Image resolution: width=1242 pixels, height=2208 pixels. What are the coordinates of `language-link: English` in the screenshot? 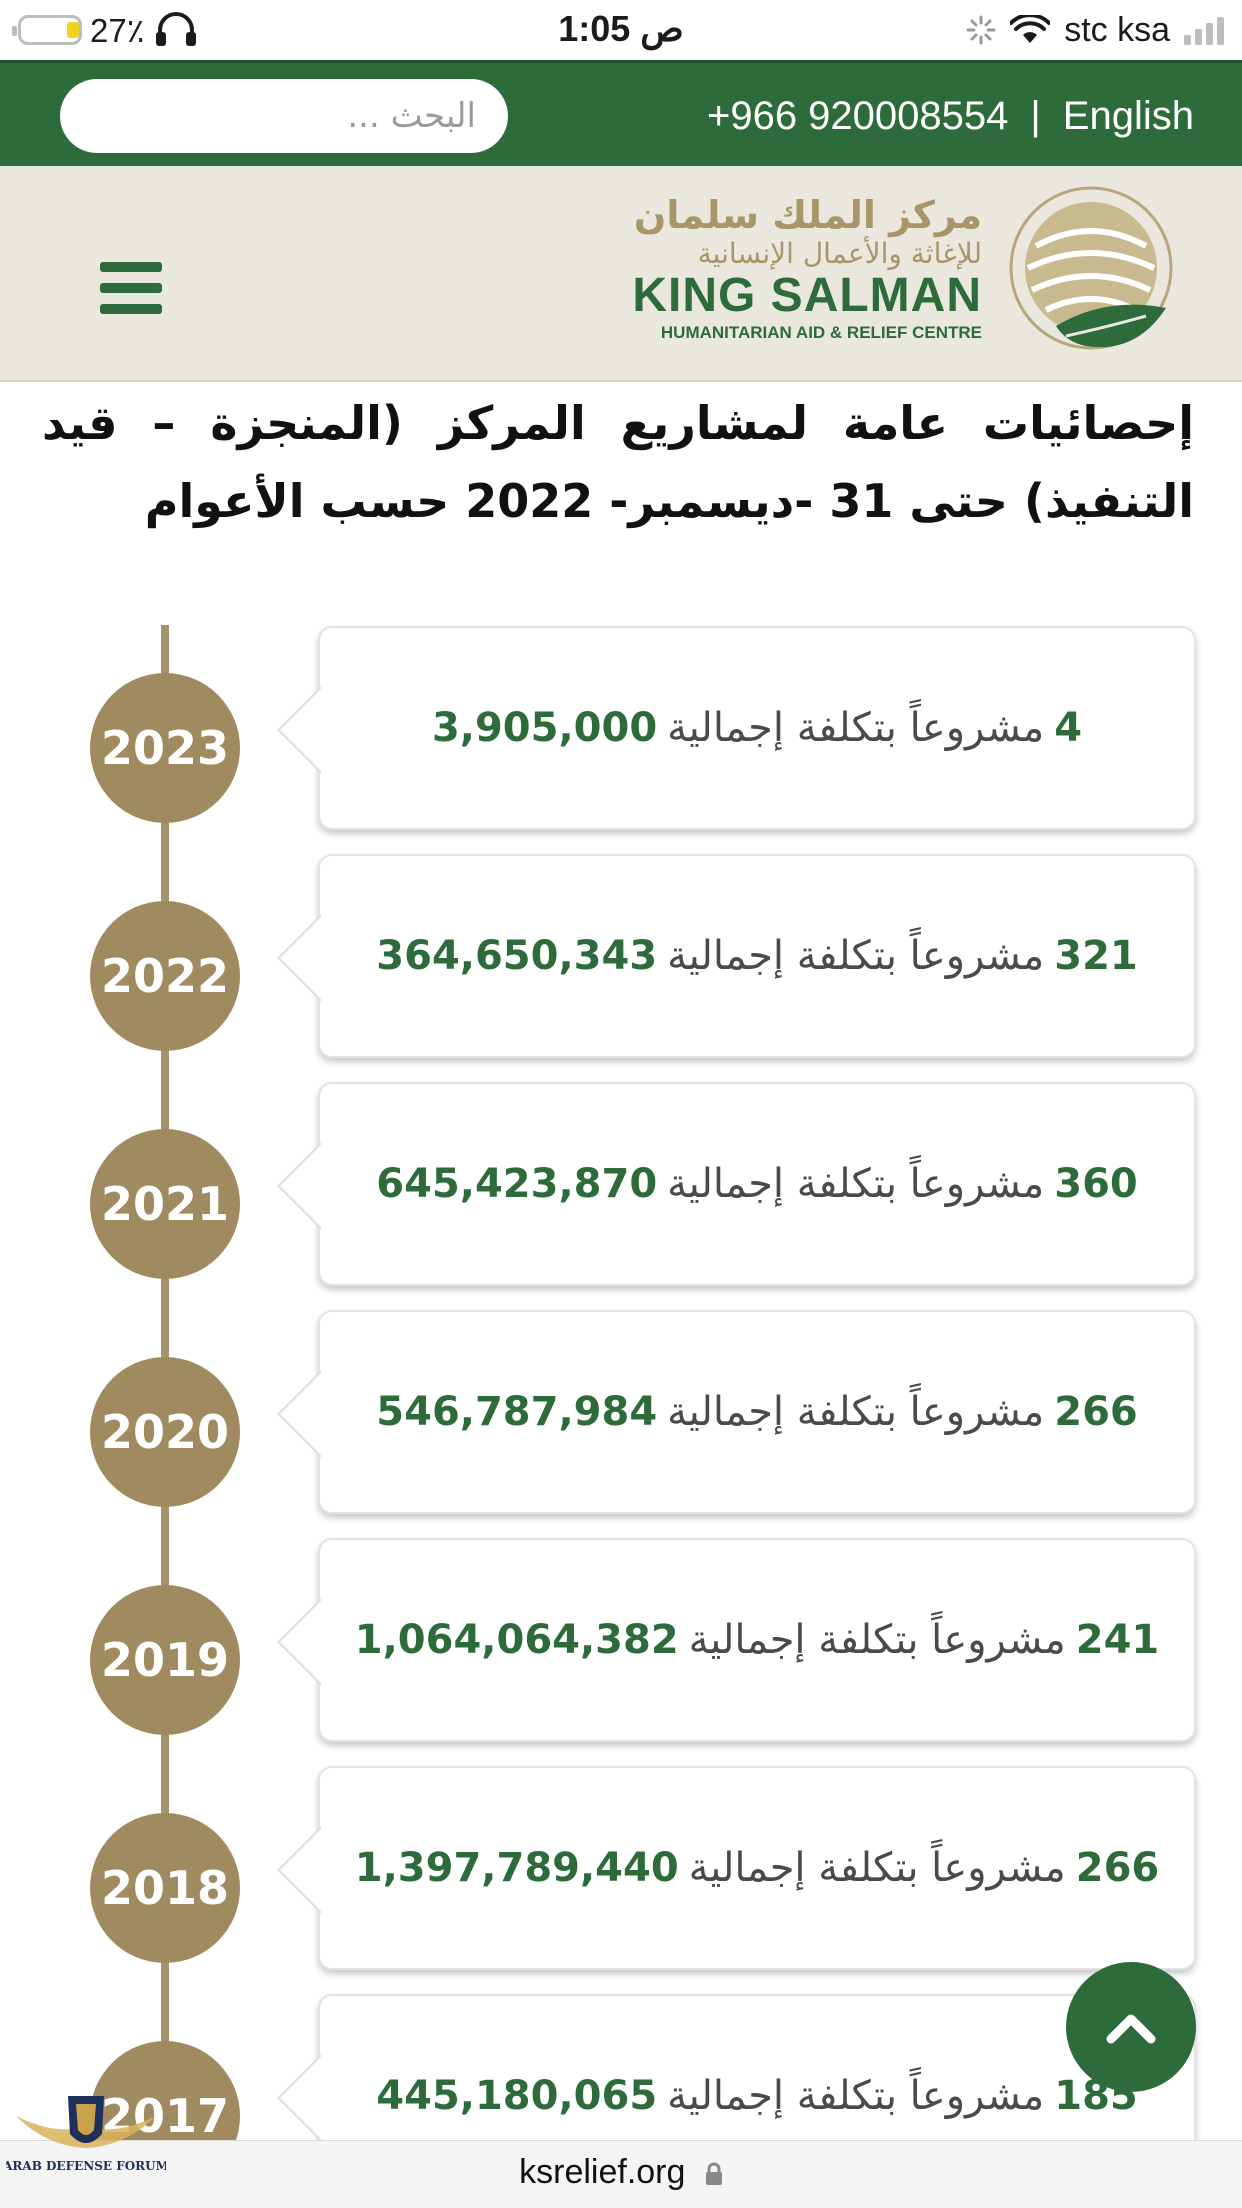 It's located at (1128, 115).